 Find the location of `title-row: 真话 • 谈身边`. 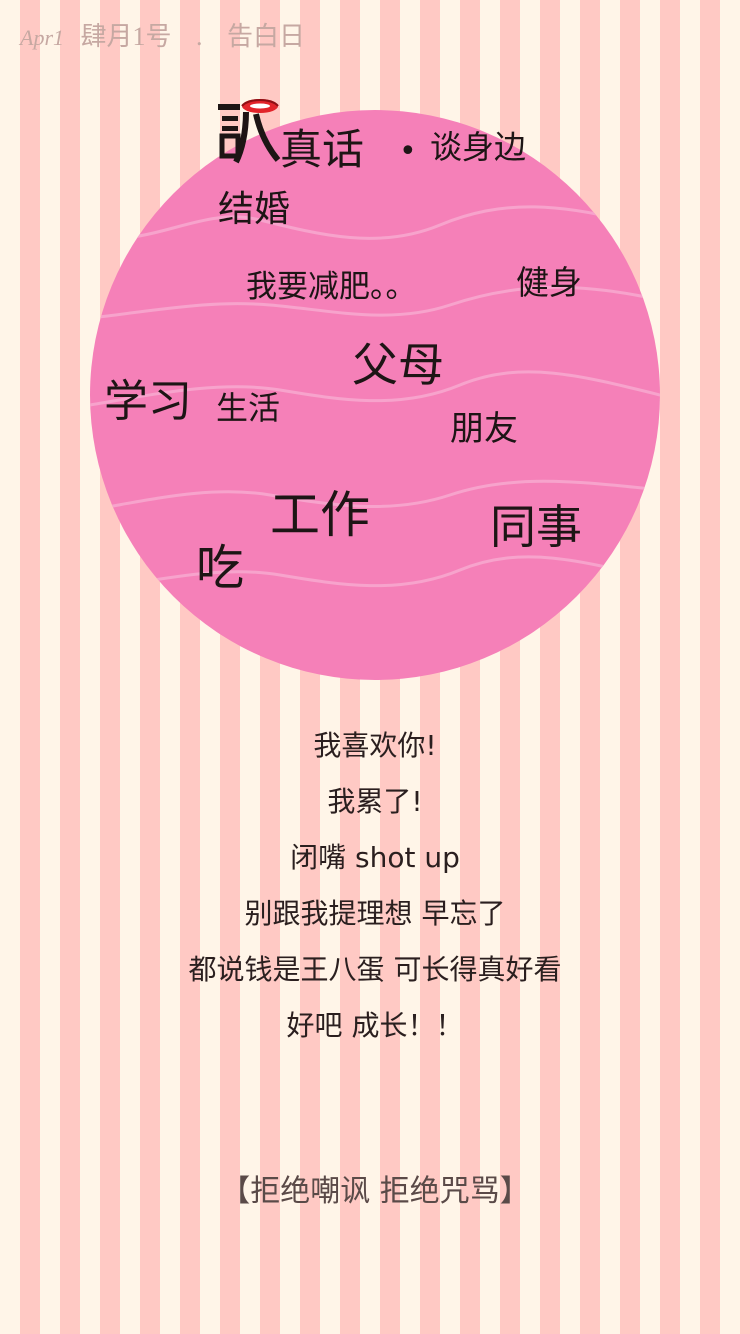

title-row: 真话 • 谈身边 is located at coordinates (382, 133).